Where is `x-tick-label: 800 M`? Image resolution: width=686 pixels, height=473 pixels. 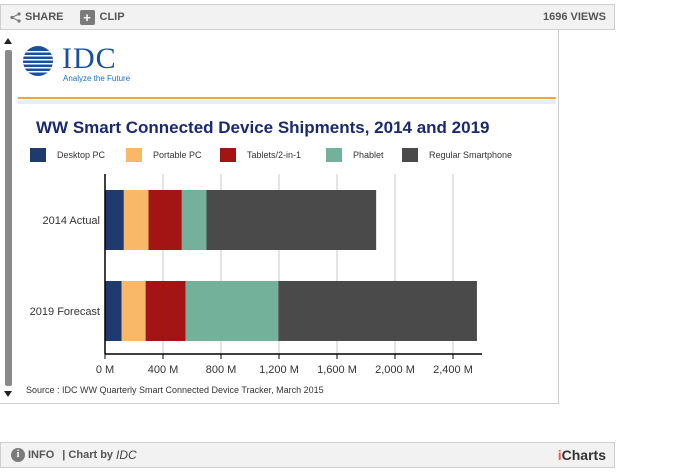
x-tick-label: 800 M is located at coordinates (221, 370).